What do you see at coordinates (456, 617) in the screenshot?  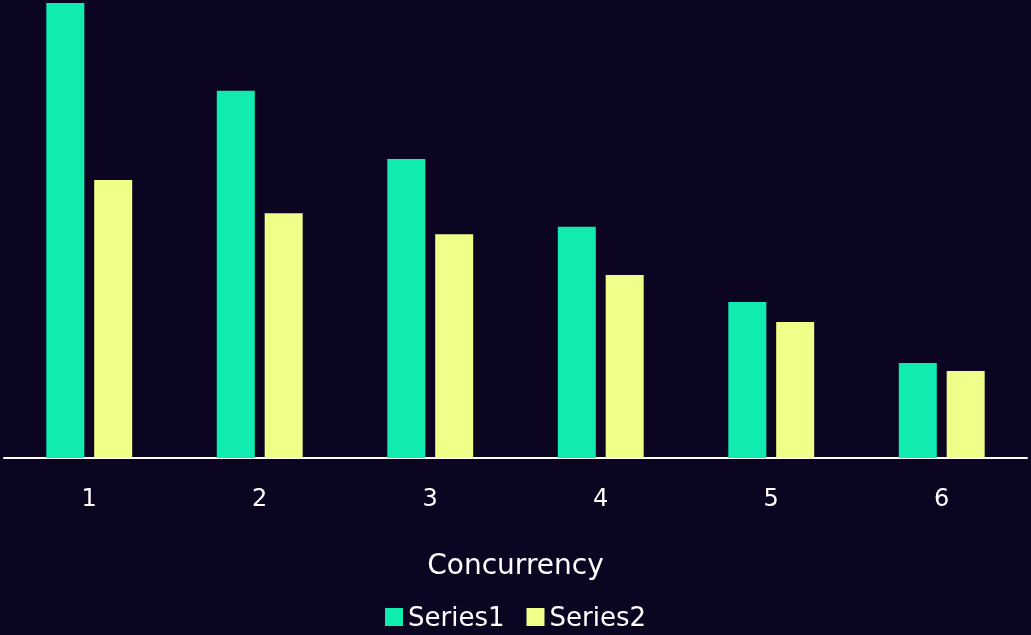 I see `legend-label: Series1` at bounding box center [456, 617].